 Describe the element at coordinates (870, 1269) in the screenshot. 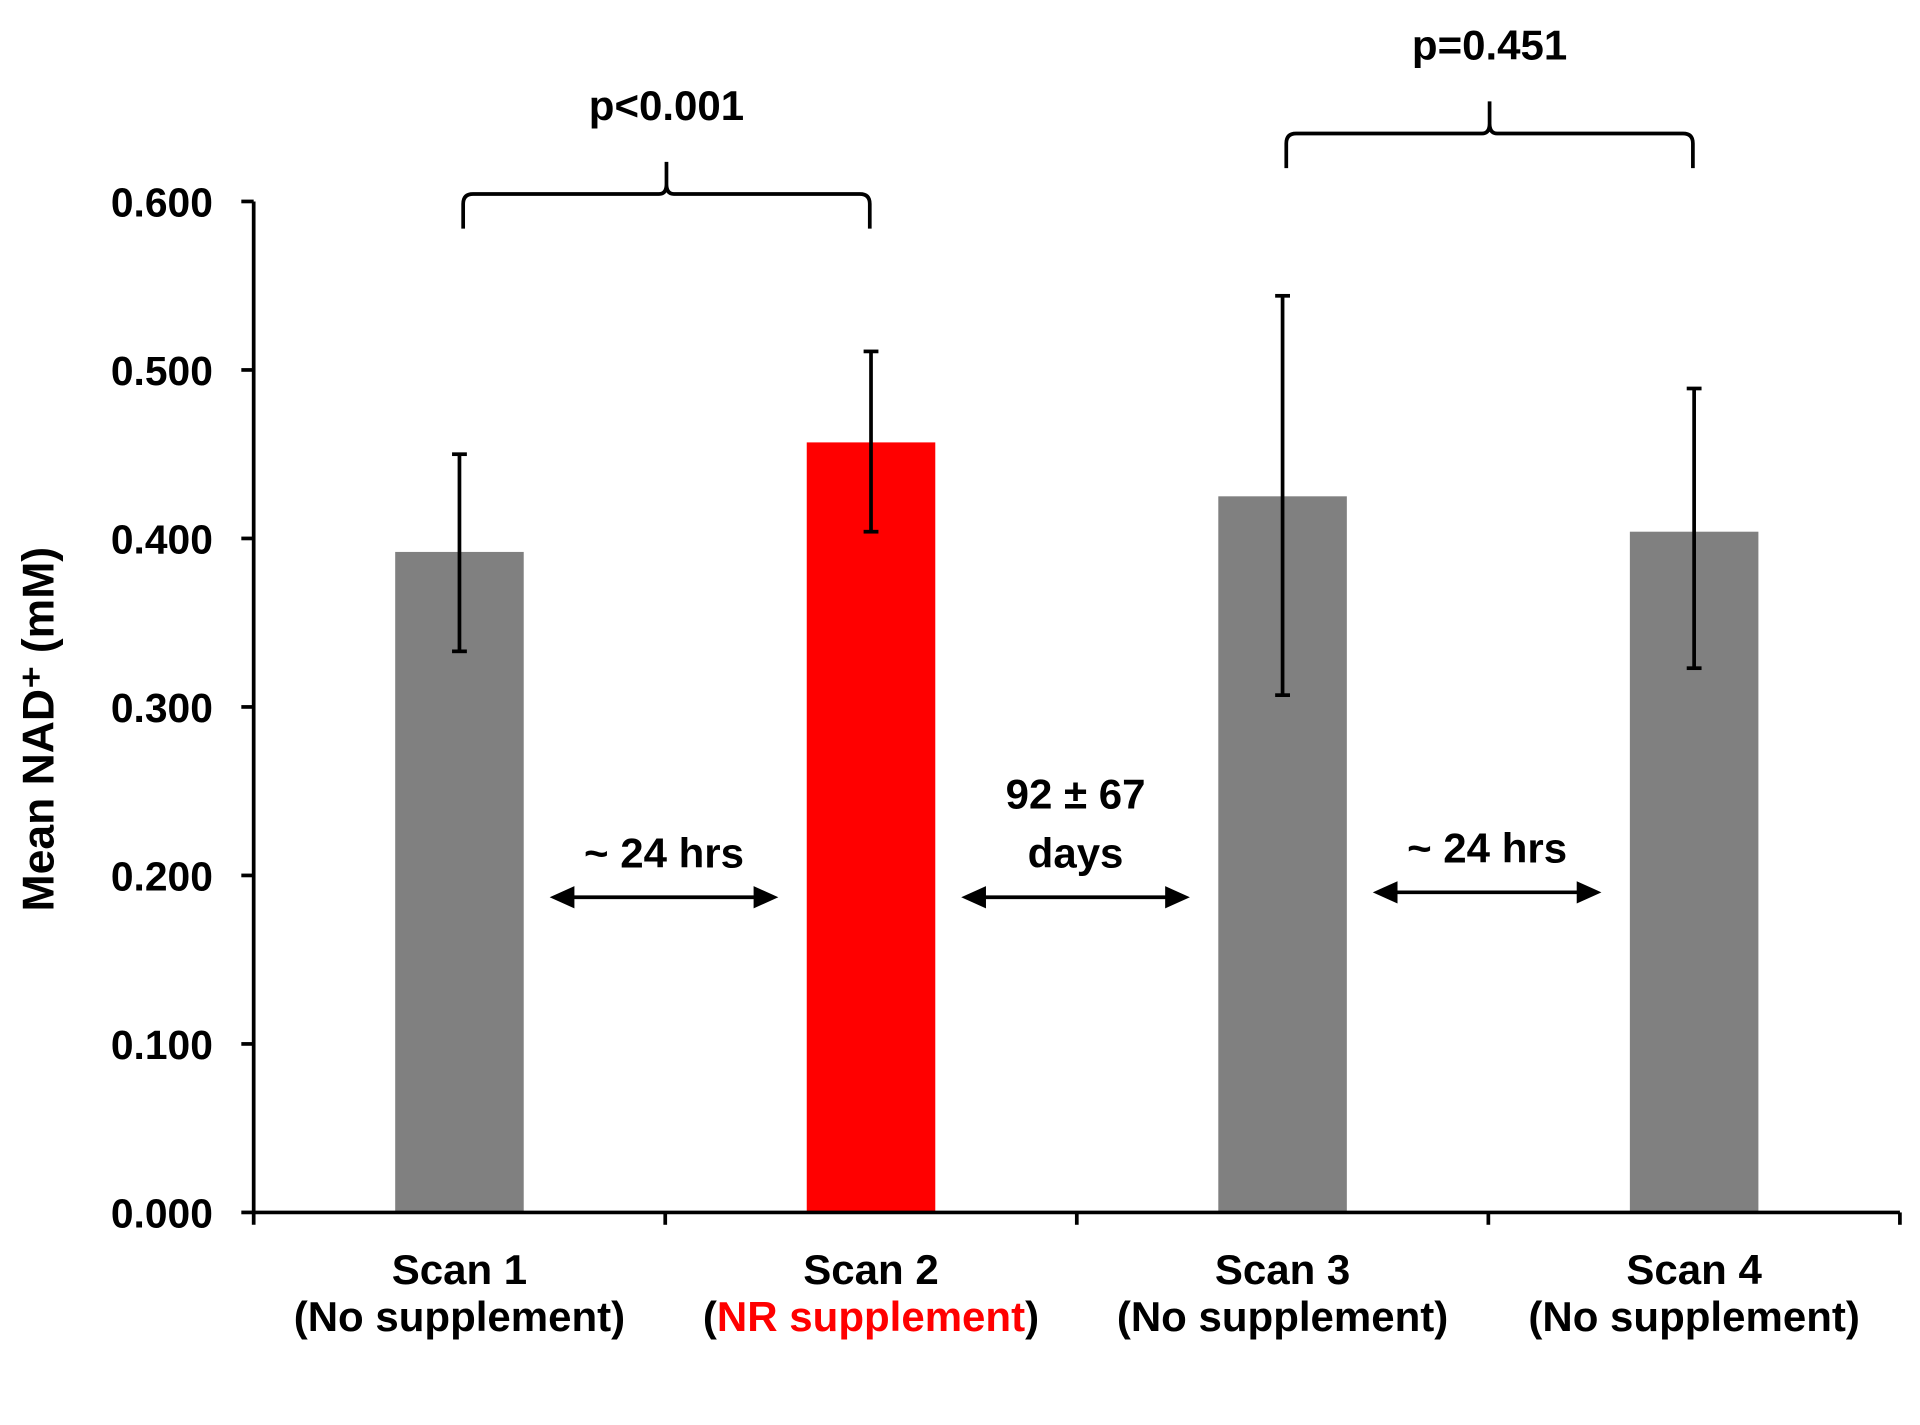

I see `category-label: Scan 2` at that location.